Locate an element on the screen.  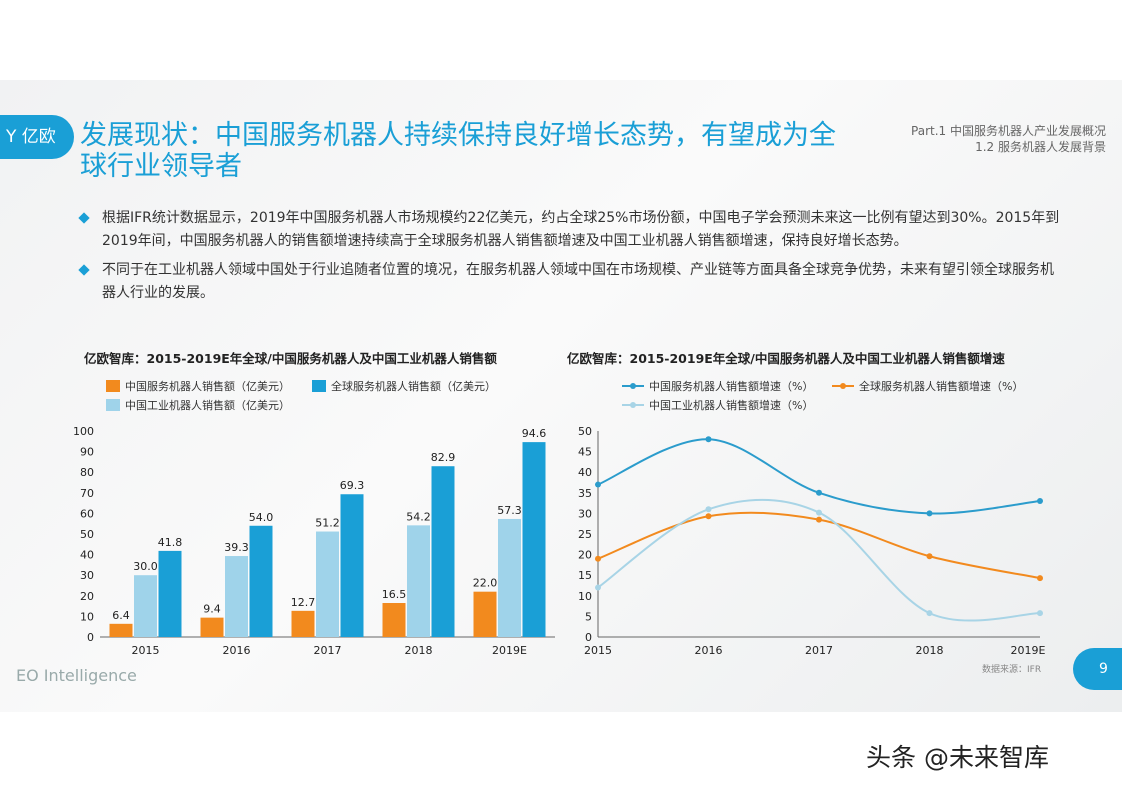
y-tick-label: 5 is located at coordinates (588, 616).